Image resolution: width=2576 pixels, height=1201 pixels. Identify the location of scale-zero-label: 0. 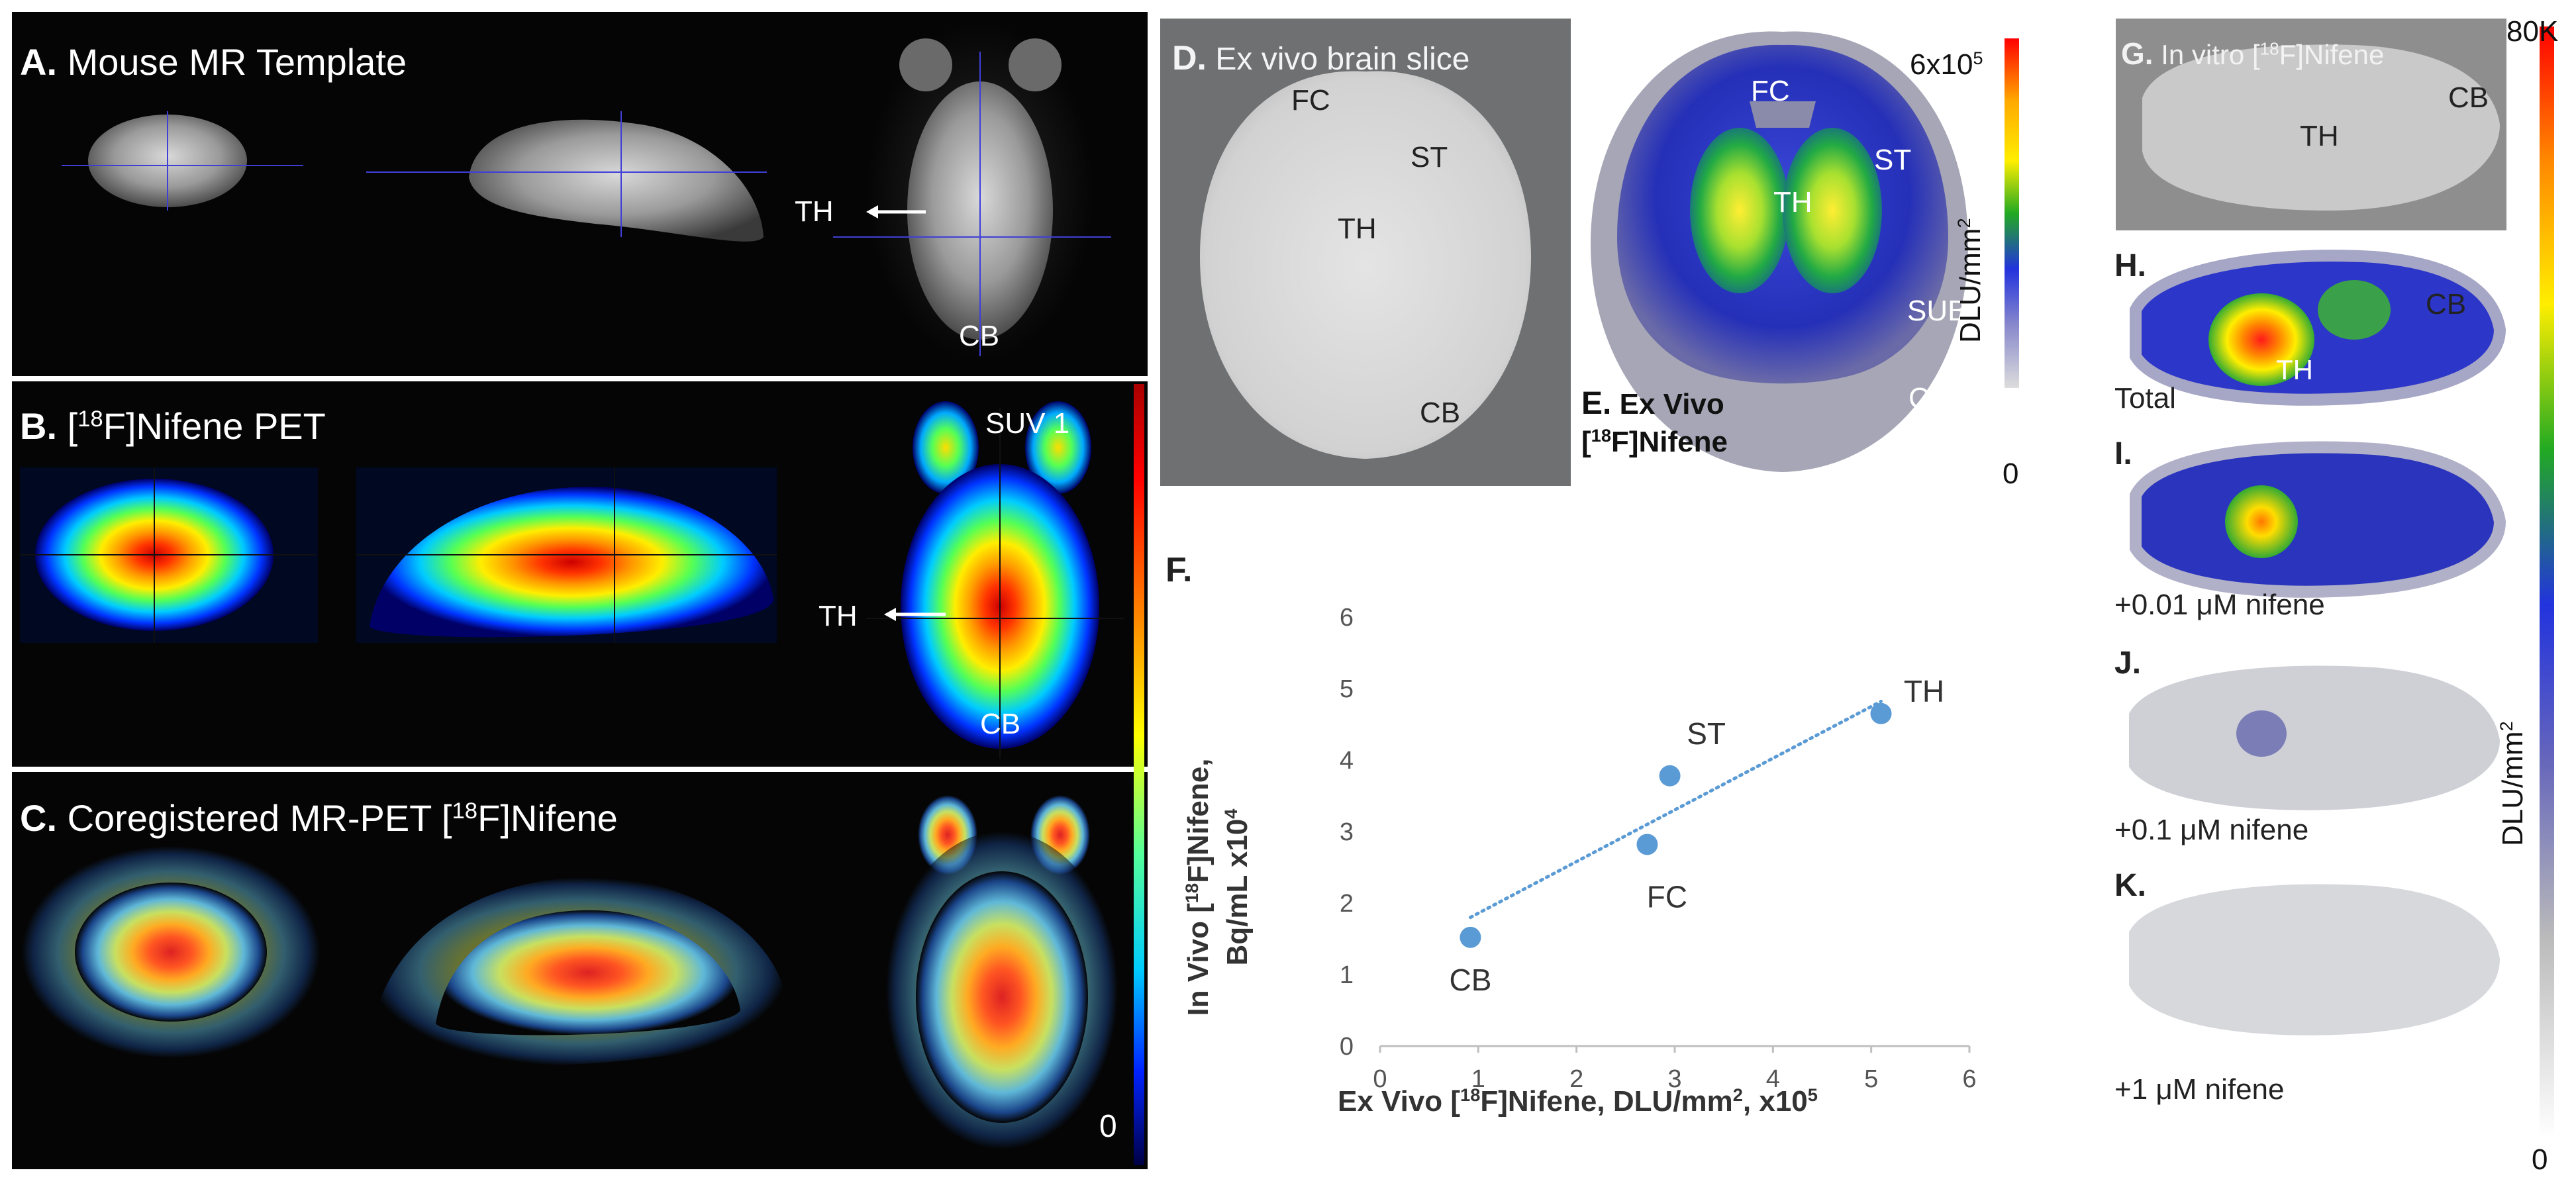
(1108, 1126).